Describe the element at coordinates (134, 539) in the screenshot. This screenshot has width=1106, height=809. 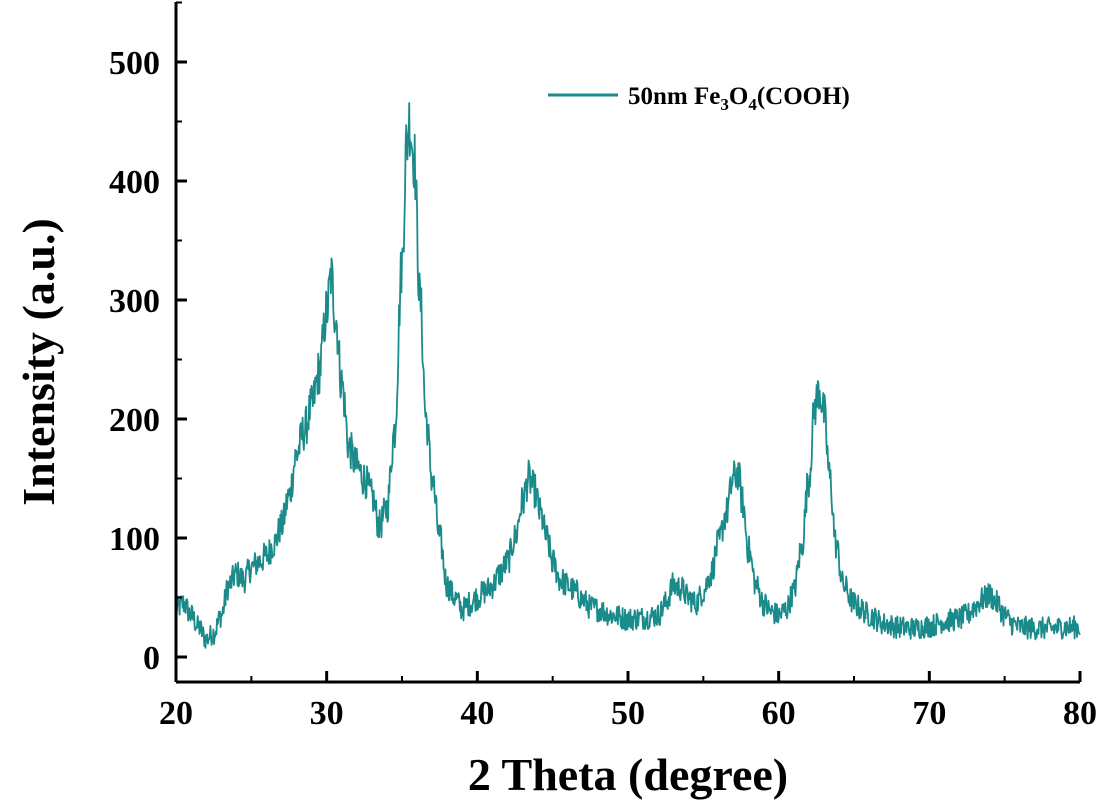
I see `y-tick-label: 100` at that location.